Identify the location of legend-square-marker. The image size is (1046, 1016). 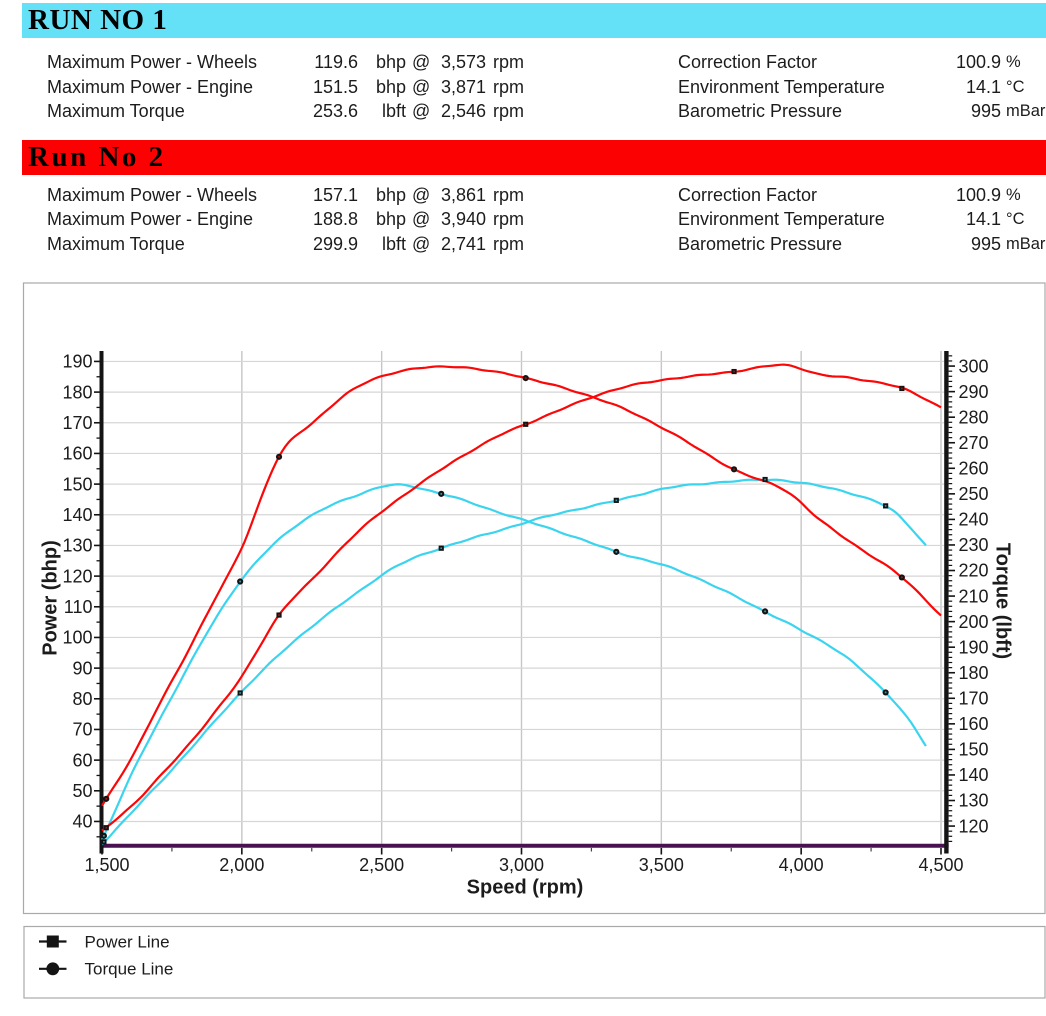
(52, 941).